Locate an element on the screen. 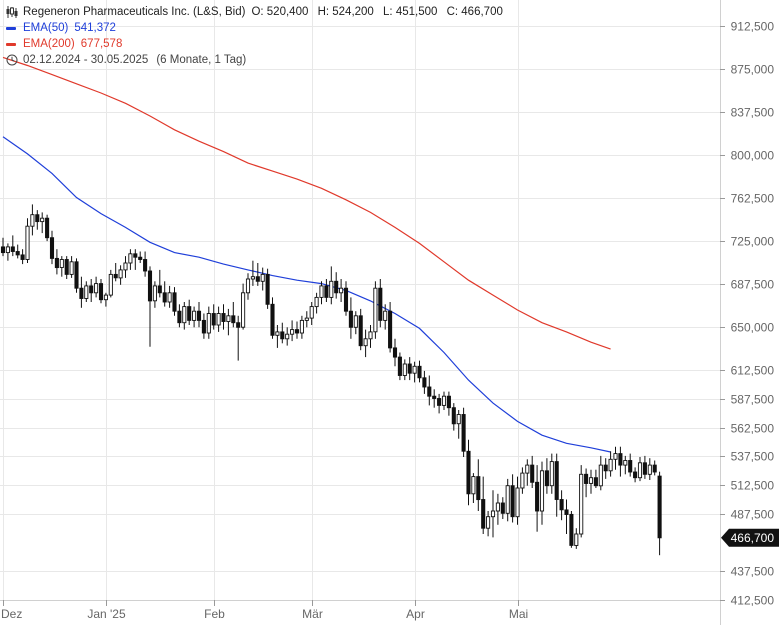  last-price-label: 466,700 is located at coordinates (753, 538).